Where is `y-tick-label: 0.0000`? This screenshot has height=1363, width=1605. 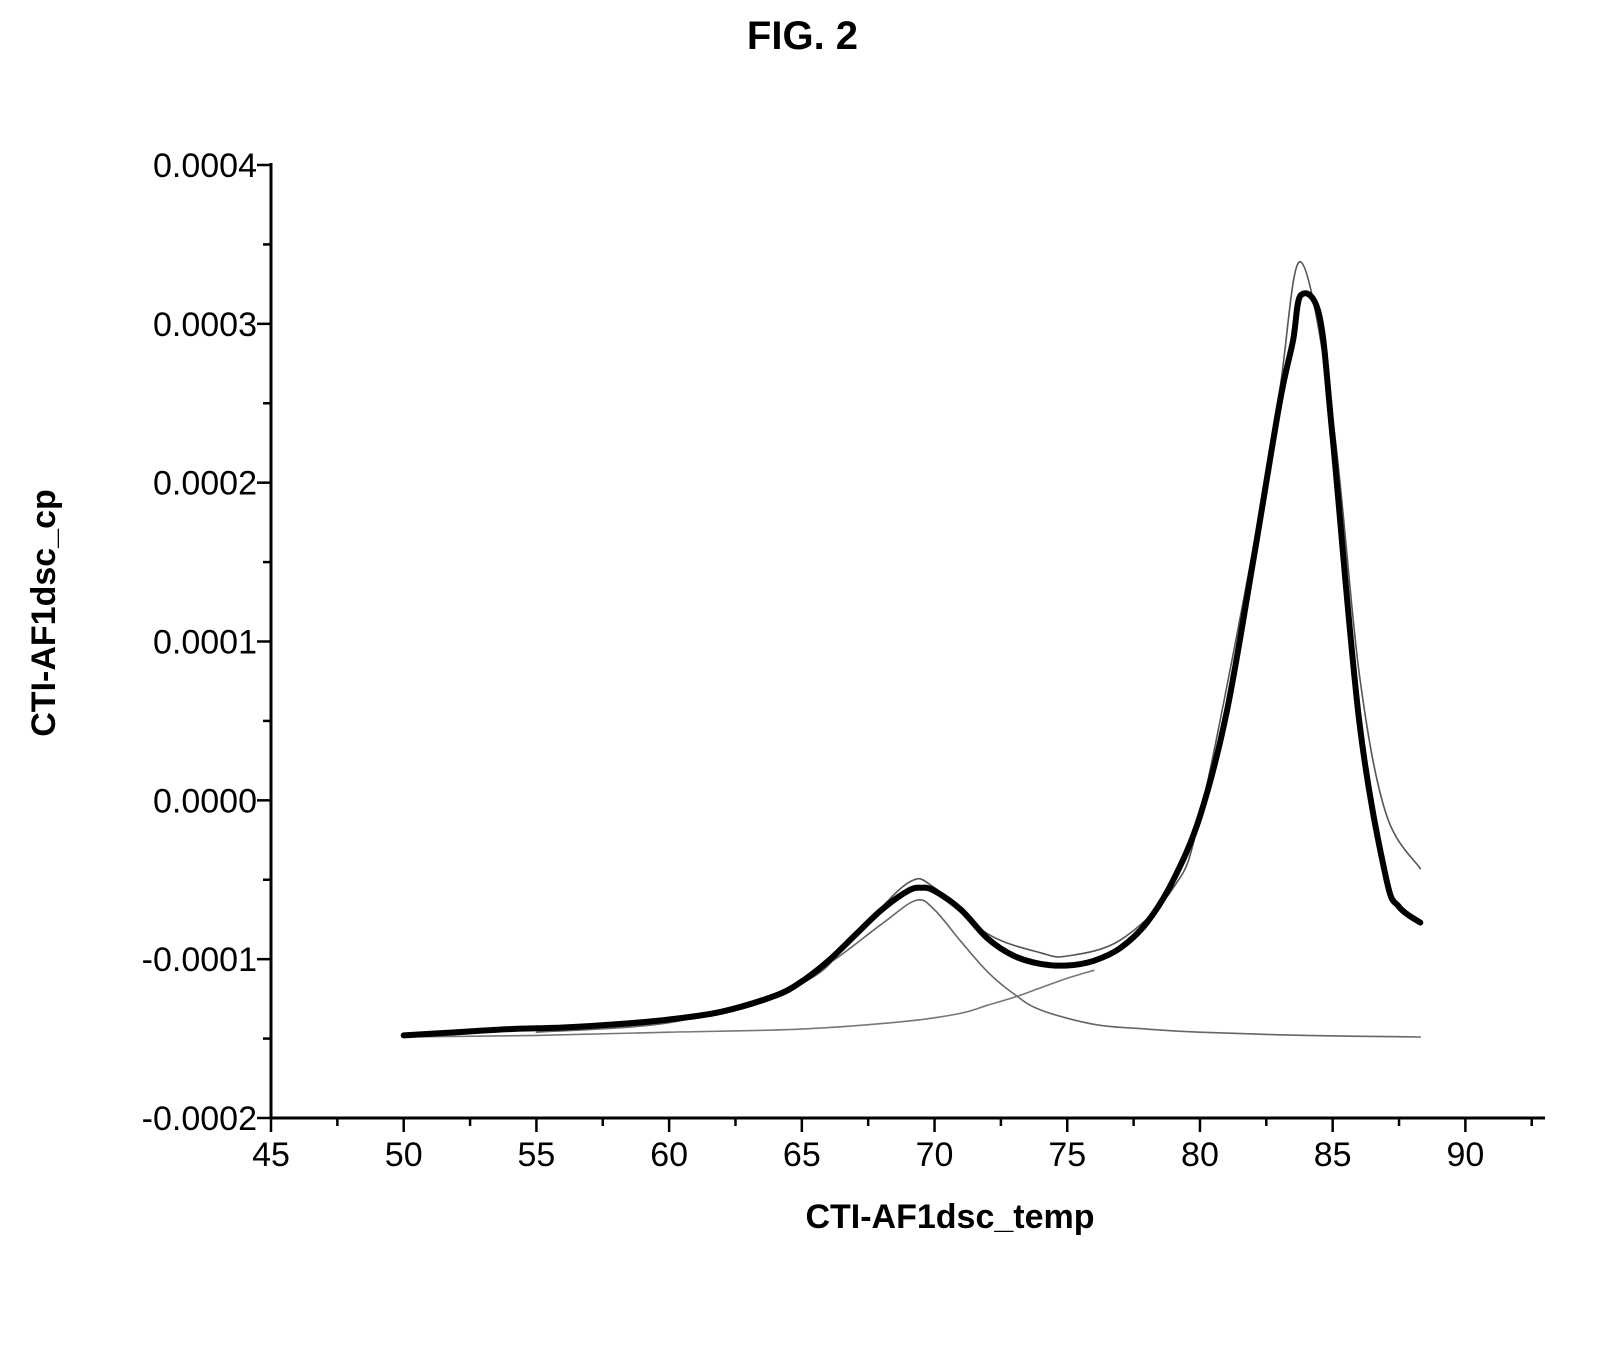
y-tick-label: 0.0000 is located at coordinates (205, 801).